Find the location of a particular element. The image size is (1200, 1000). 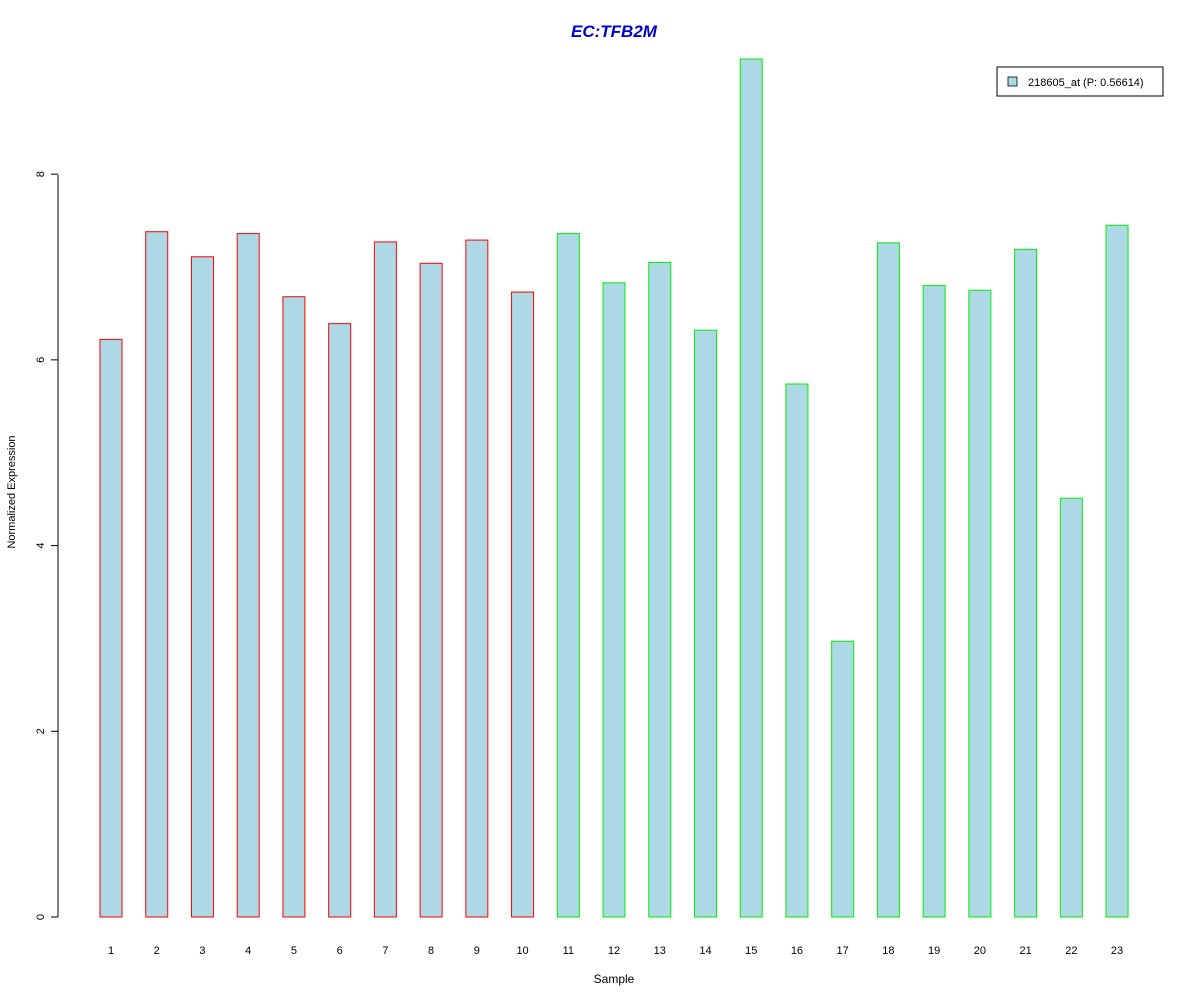

x-tick-label: 9 is located at coordinates (477, 951).